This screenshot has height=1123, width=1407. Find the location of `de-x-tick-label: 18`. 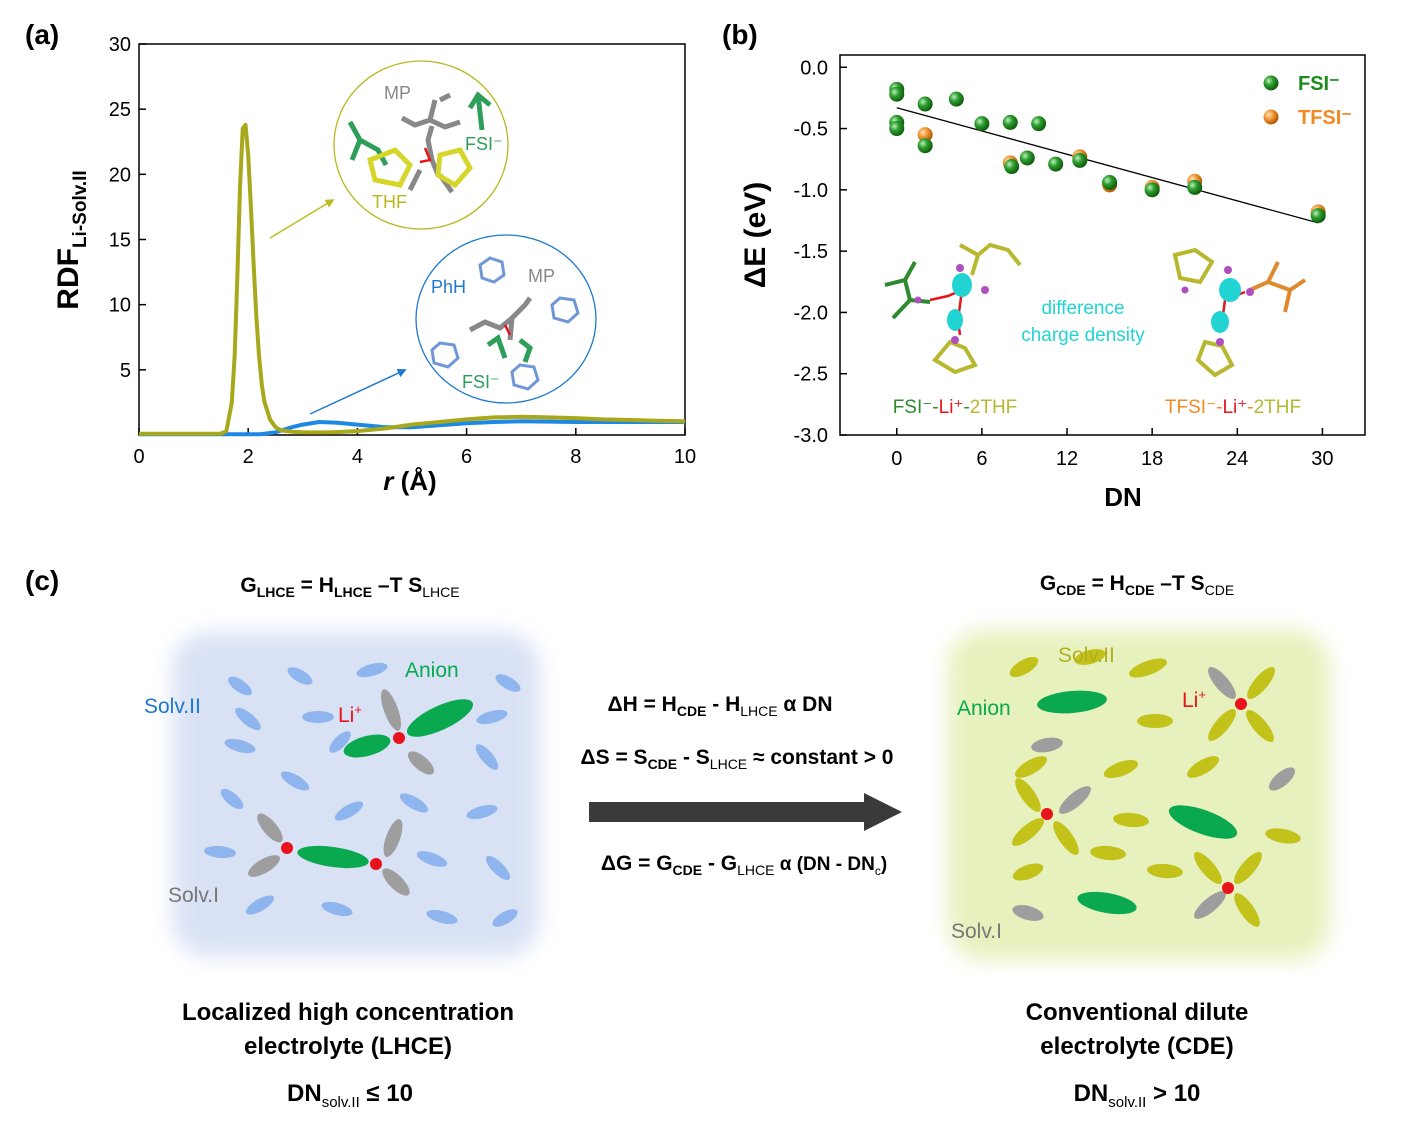

de-x-tick-label: 18 is located at coordinates (1152, 459).